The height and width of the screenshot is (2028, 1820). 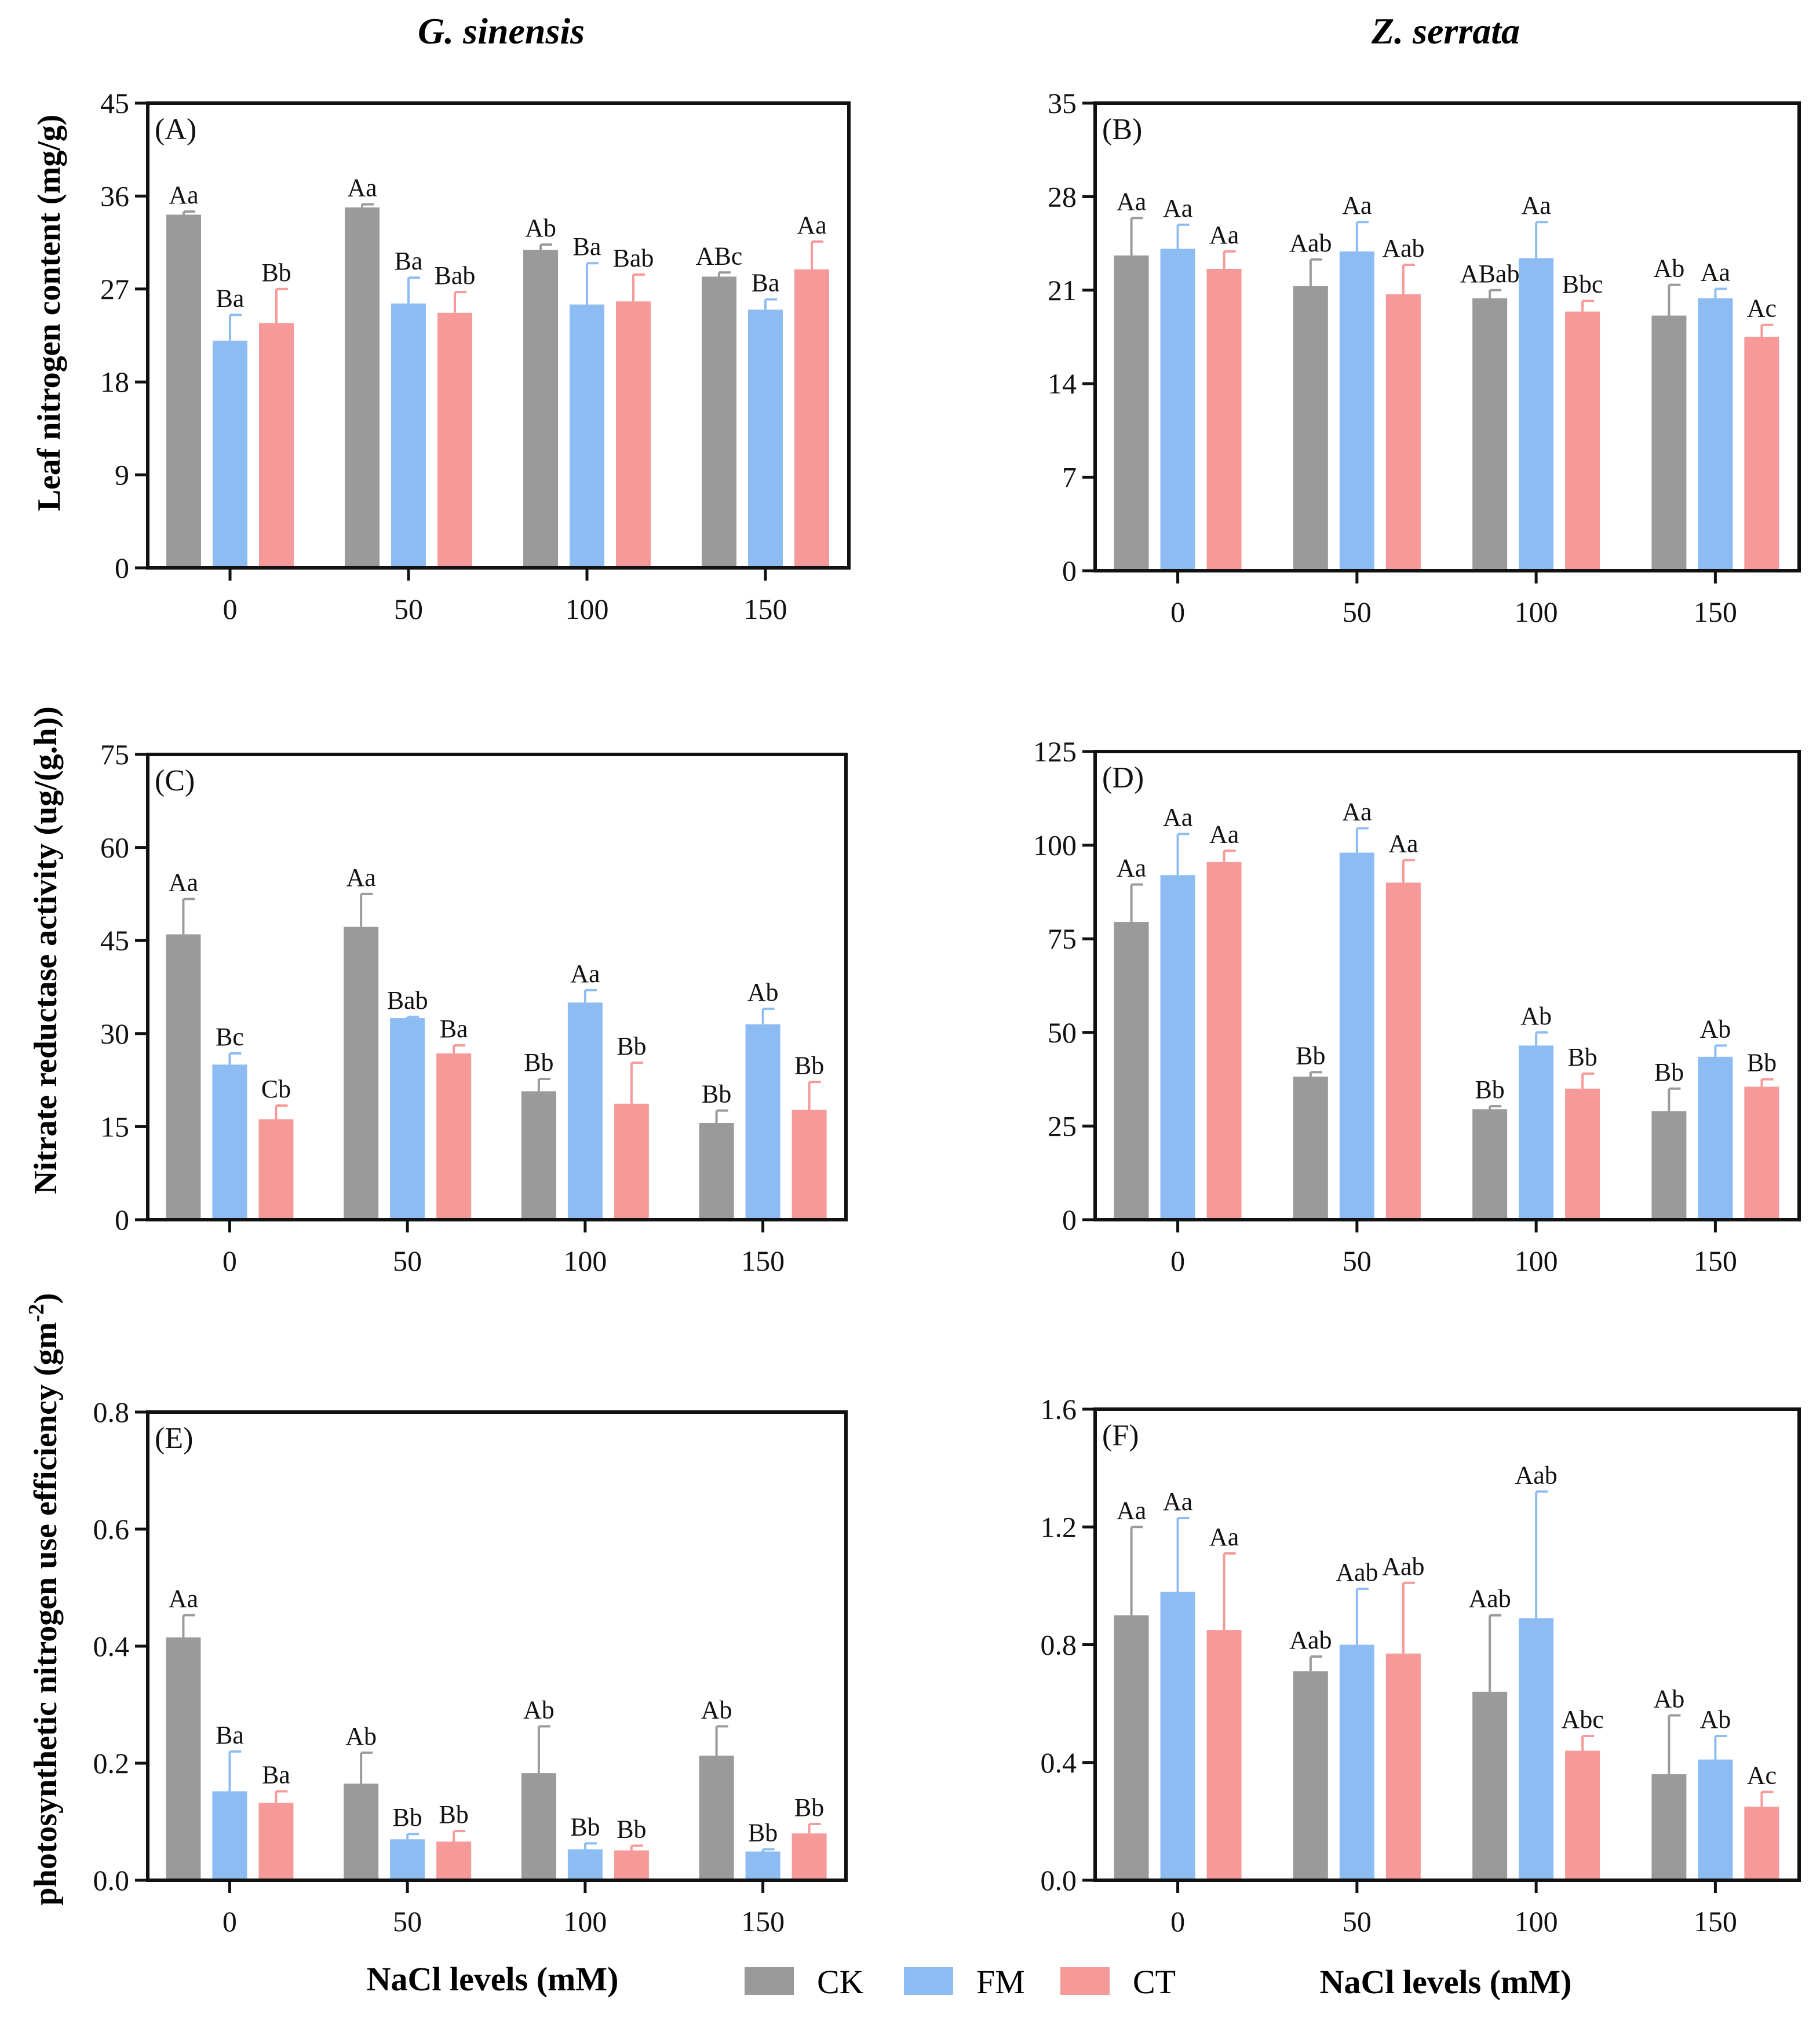 What do you see at coordinates (122, 1219) in the screenshot?
I see `y-tick-label-c-0: 0` at bounding box center [122, 1219].